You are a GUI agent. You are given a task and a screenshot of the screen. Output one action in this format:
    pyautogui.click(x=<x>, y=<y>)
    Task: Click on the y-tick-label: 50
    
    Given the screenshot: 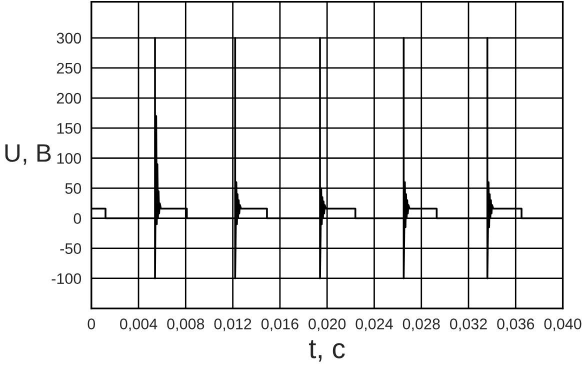 What is the action you would take?
    pyautogui.click(x=73, y=188)
    